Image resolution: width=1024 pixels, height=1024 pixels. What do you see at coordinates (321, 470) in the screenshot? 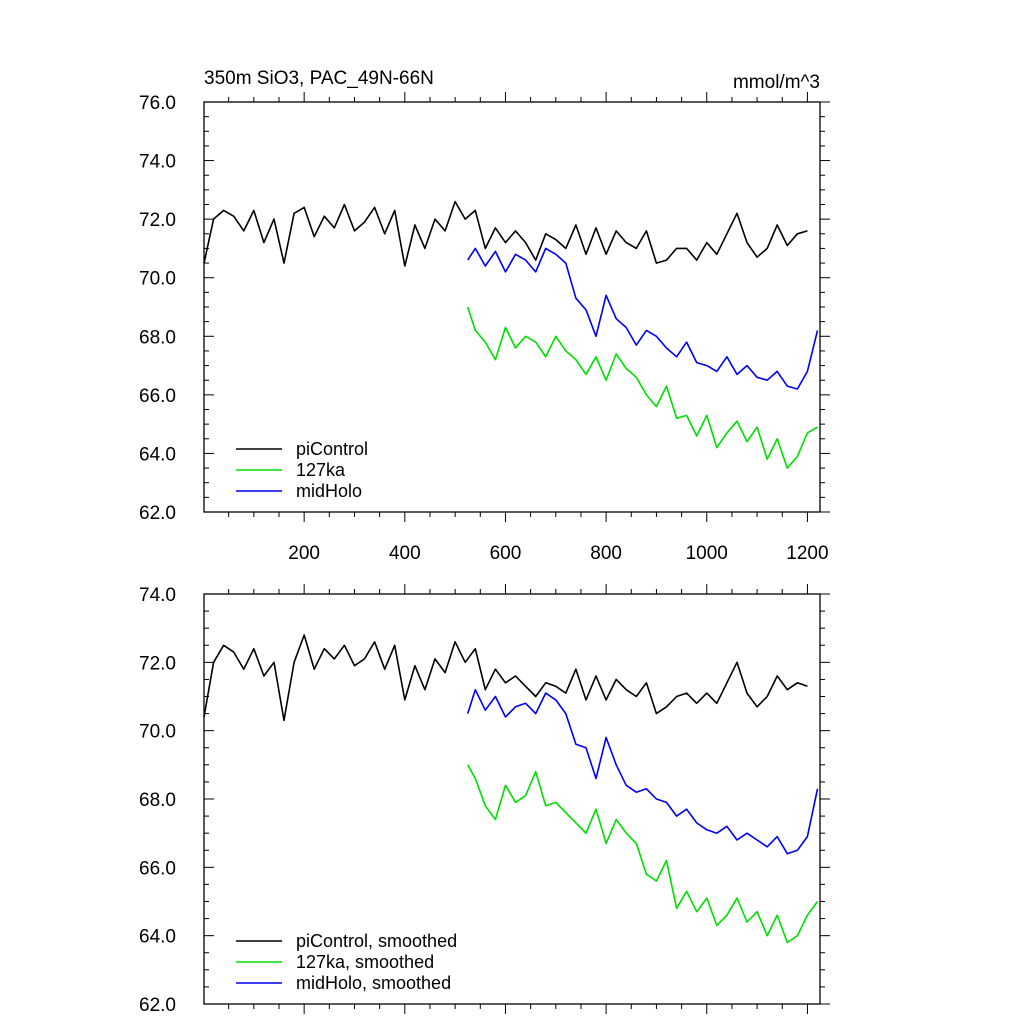
I see `legend-label: 127ka` at bounding box center [321, 470].